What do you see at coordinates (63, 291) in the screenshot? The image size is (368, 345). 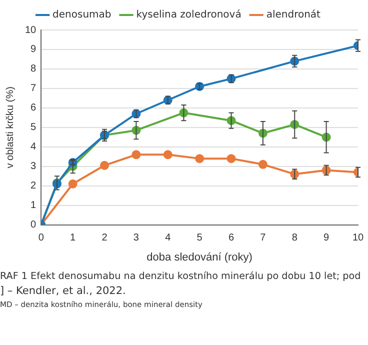 I see `text: ] – Kendler, et al., 2022.` at bounding box center [63, 291].